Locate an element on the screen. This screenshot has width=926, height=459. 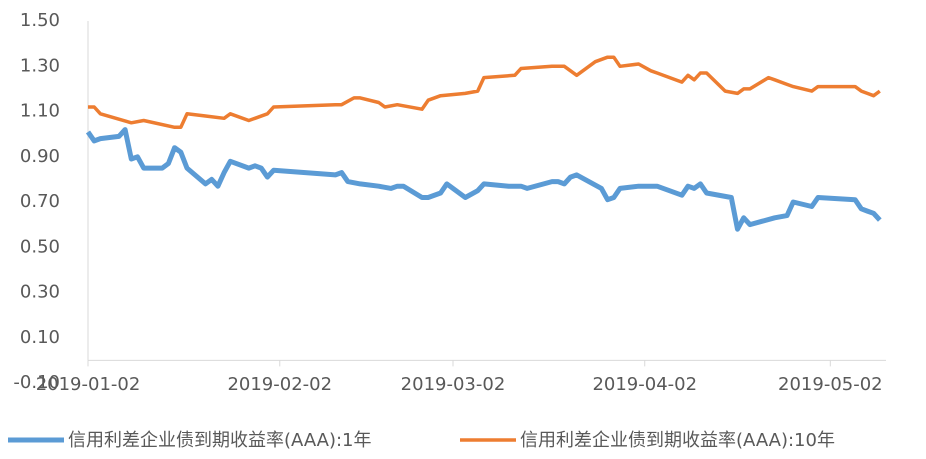
x-tick-label: 2019-04-02 is located at coordinates (644, 384).